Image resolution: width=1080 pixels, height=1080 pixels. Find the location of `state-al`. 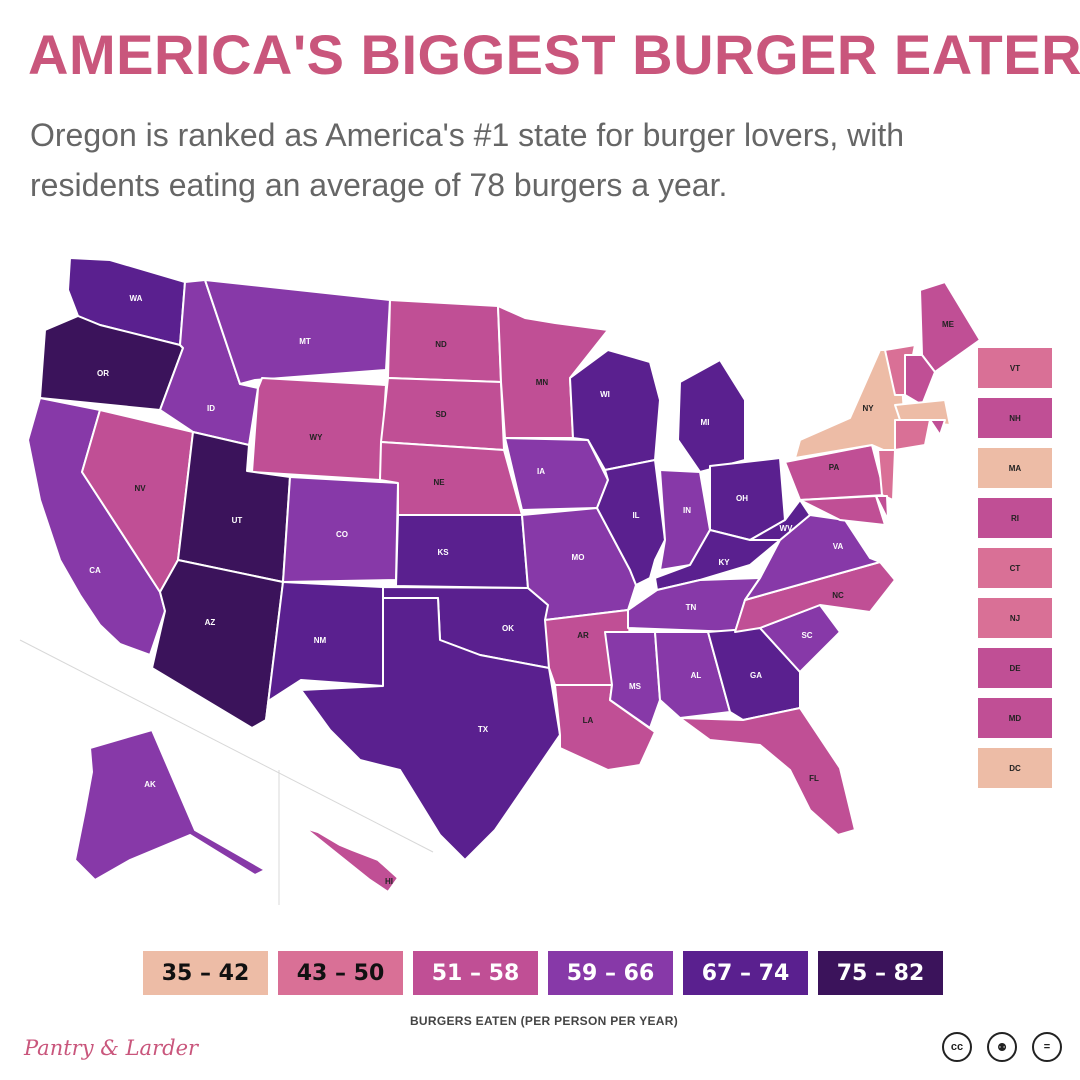

state-al is located at coordinates (692, 675).